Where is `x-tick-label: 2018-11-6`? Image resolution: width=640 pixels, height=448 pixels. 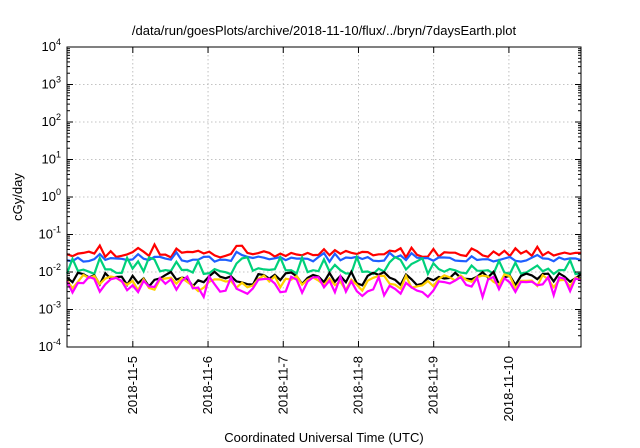 x-tick-label: 2018-11-6 is located at coordinates (207, 385).